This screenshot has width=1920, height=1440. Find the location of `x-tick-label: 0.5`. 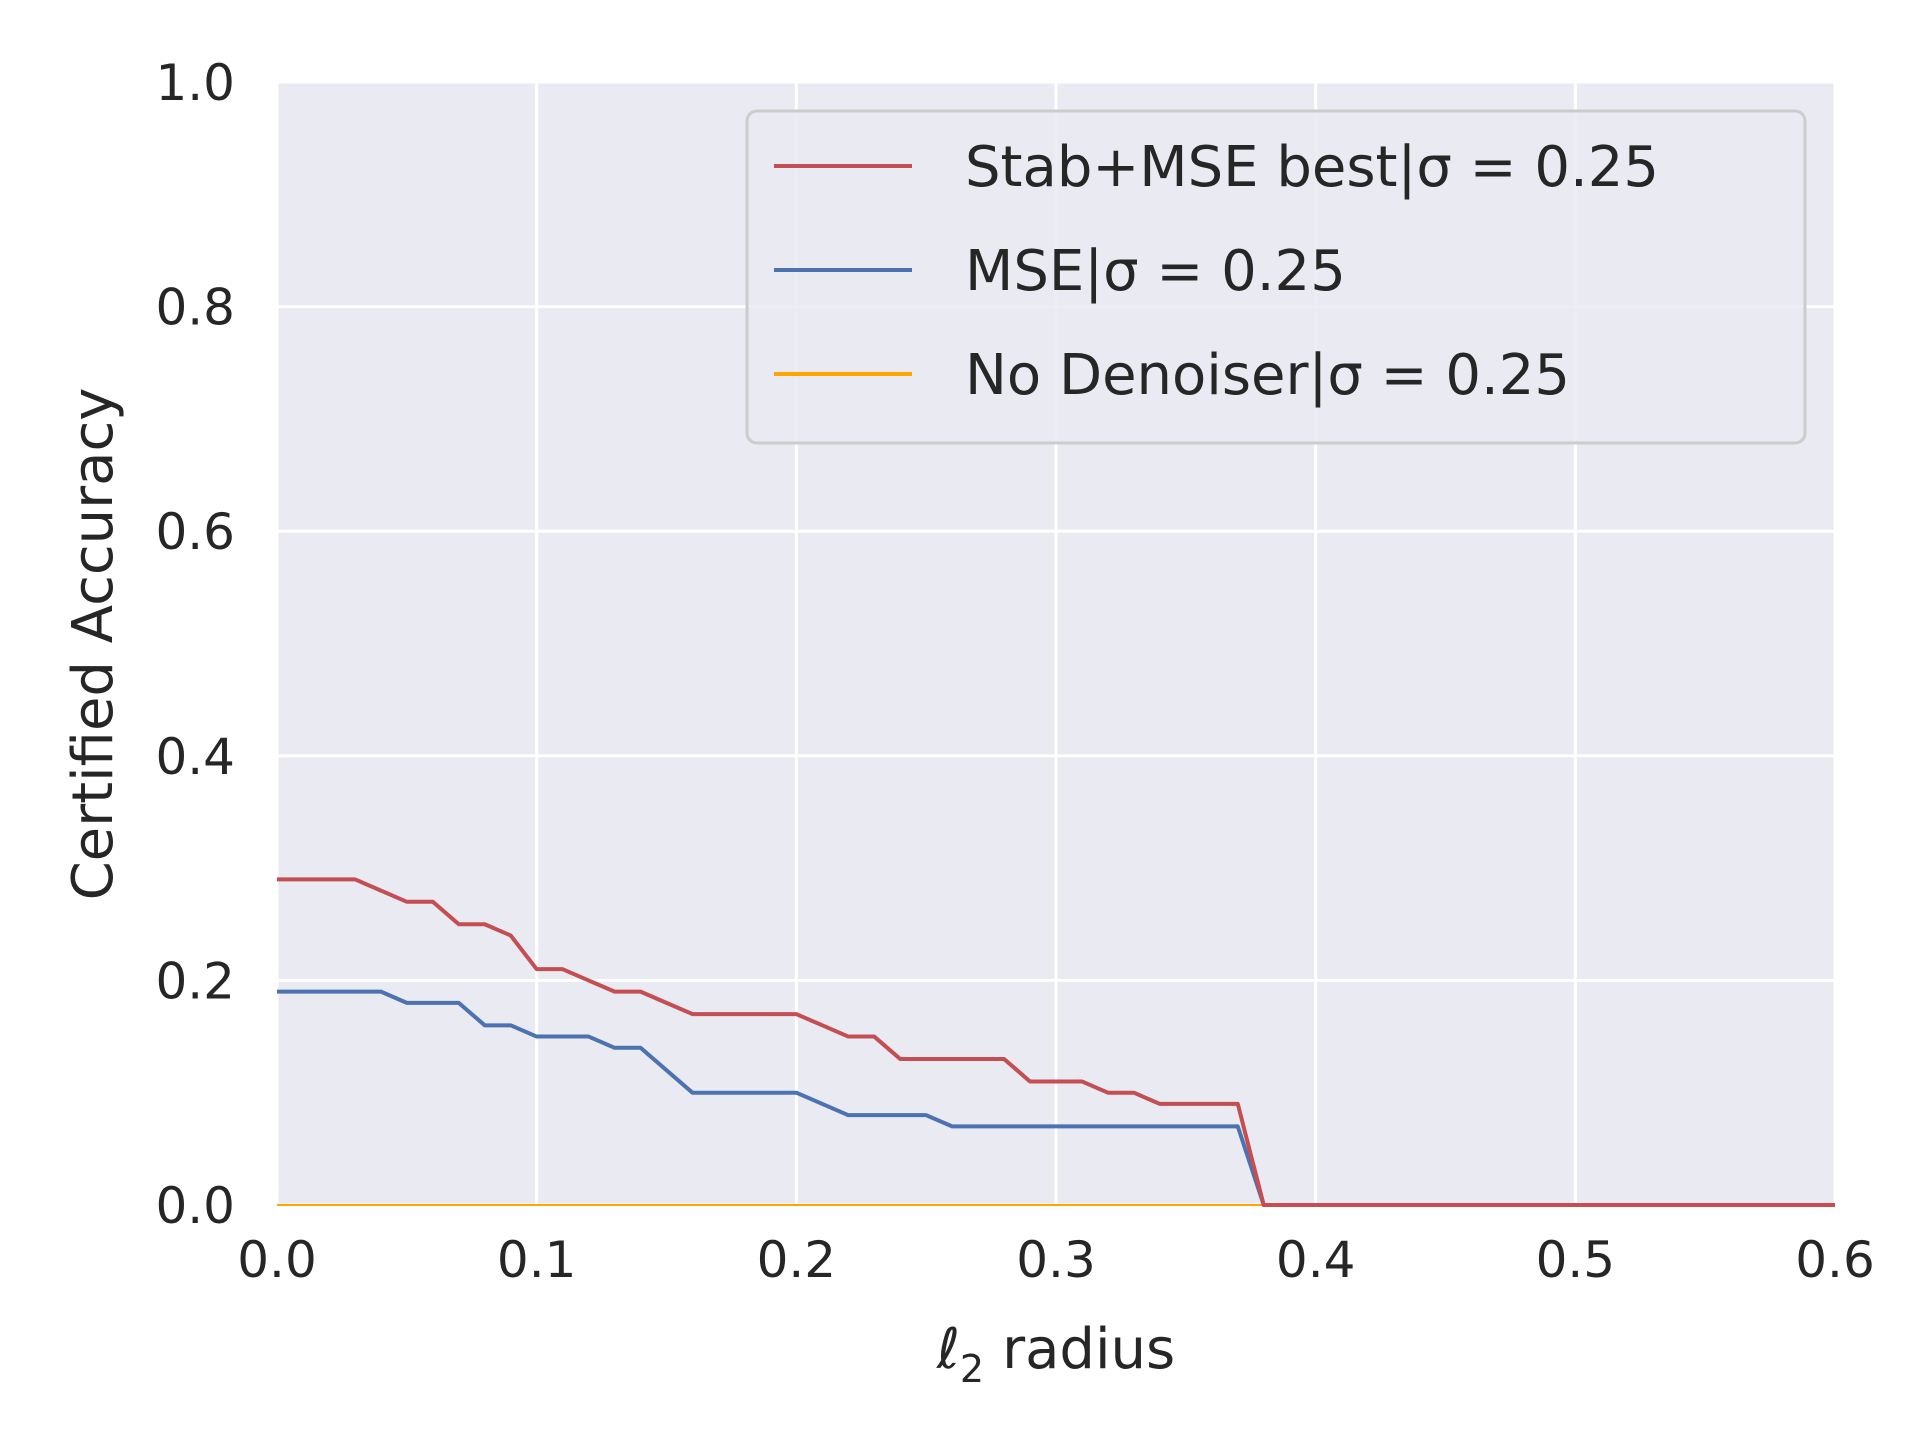

x-tick-label: 0.5 is located at coordinates (1576, 1260).